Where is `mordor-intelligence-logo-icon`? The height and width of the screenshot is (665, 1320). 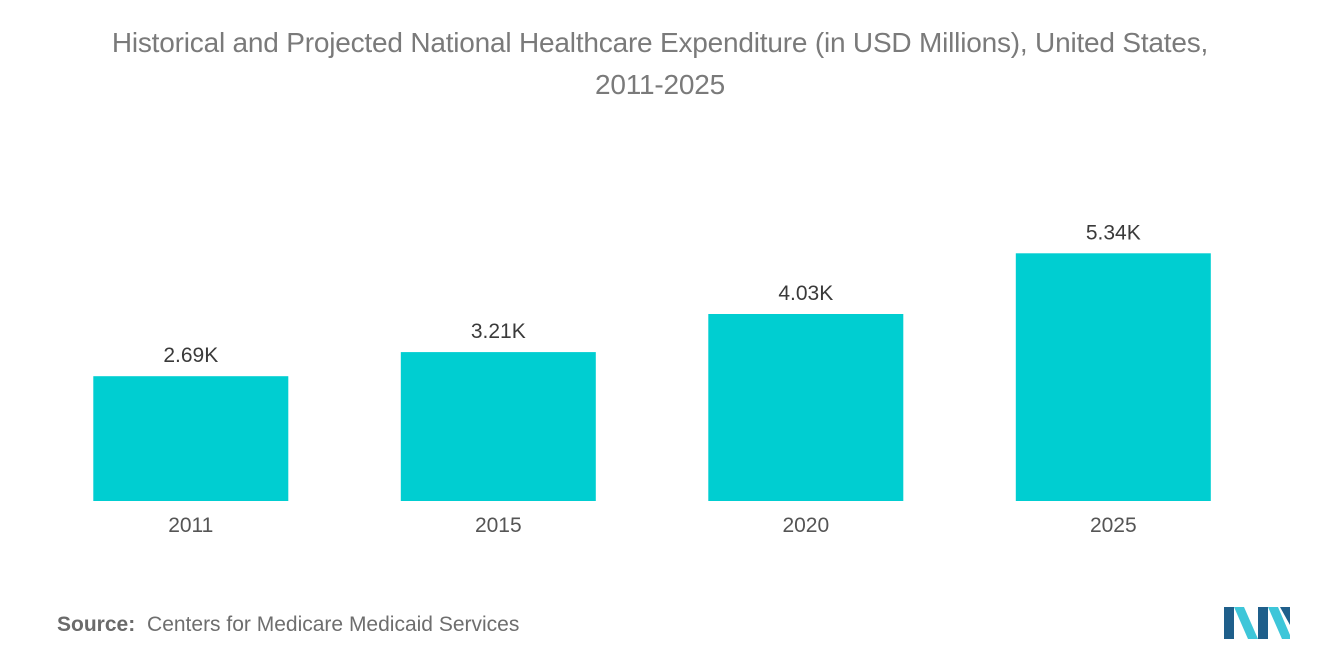 mordor-intelligence-logo-icon is located at coordinates (1257, 623).